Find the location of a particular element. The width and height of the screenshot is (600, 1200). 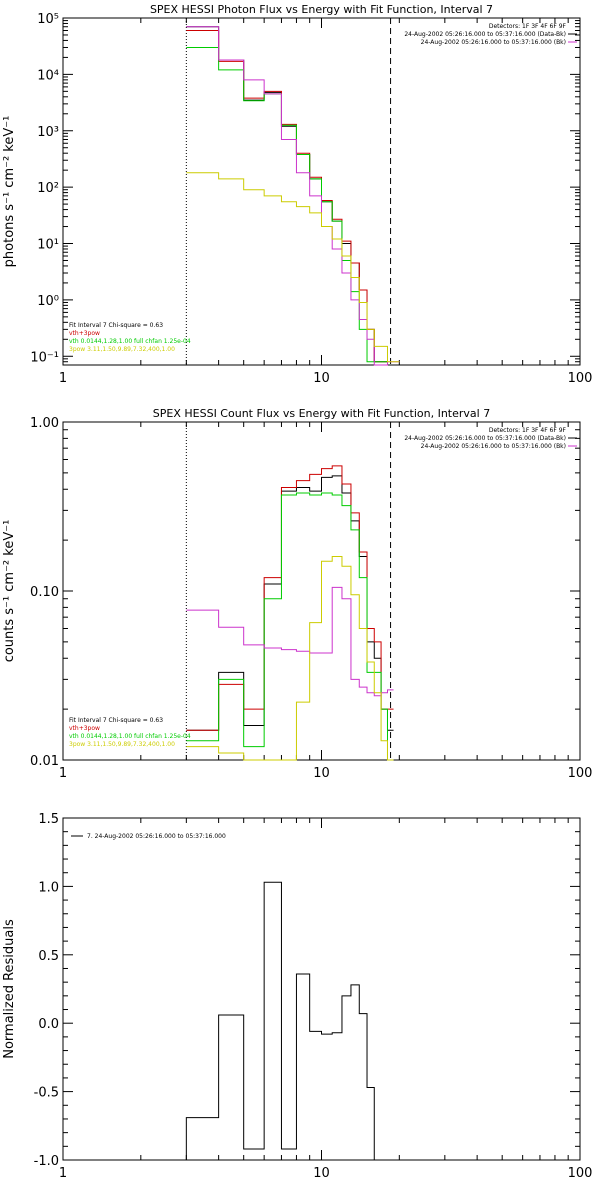

y-tick-label: 10¹ is located at coordinates (48, 245).